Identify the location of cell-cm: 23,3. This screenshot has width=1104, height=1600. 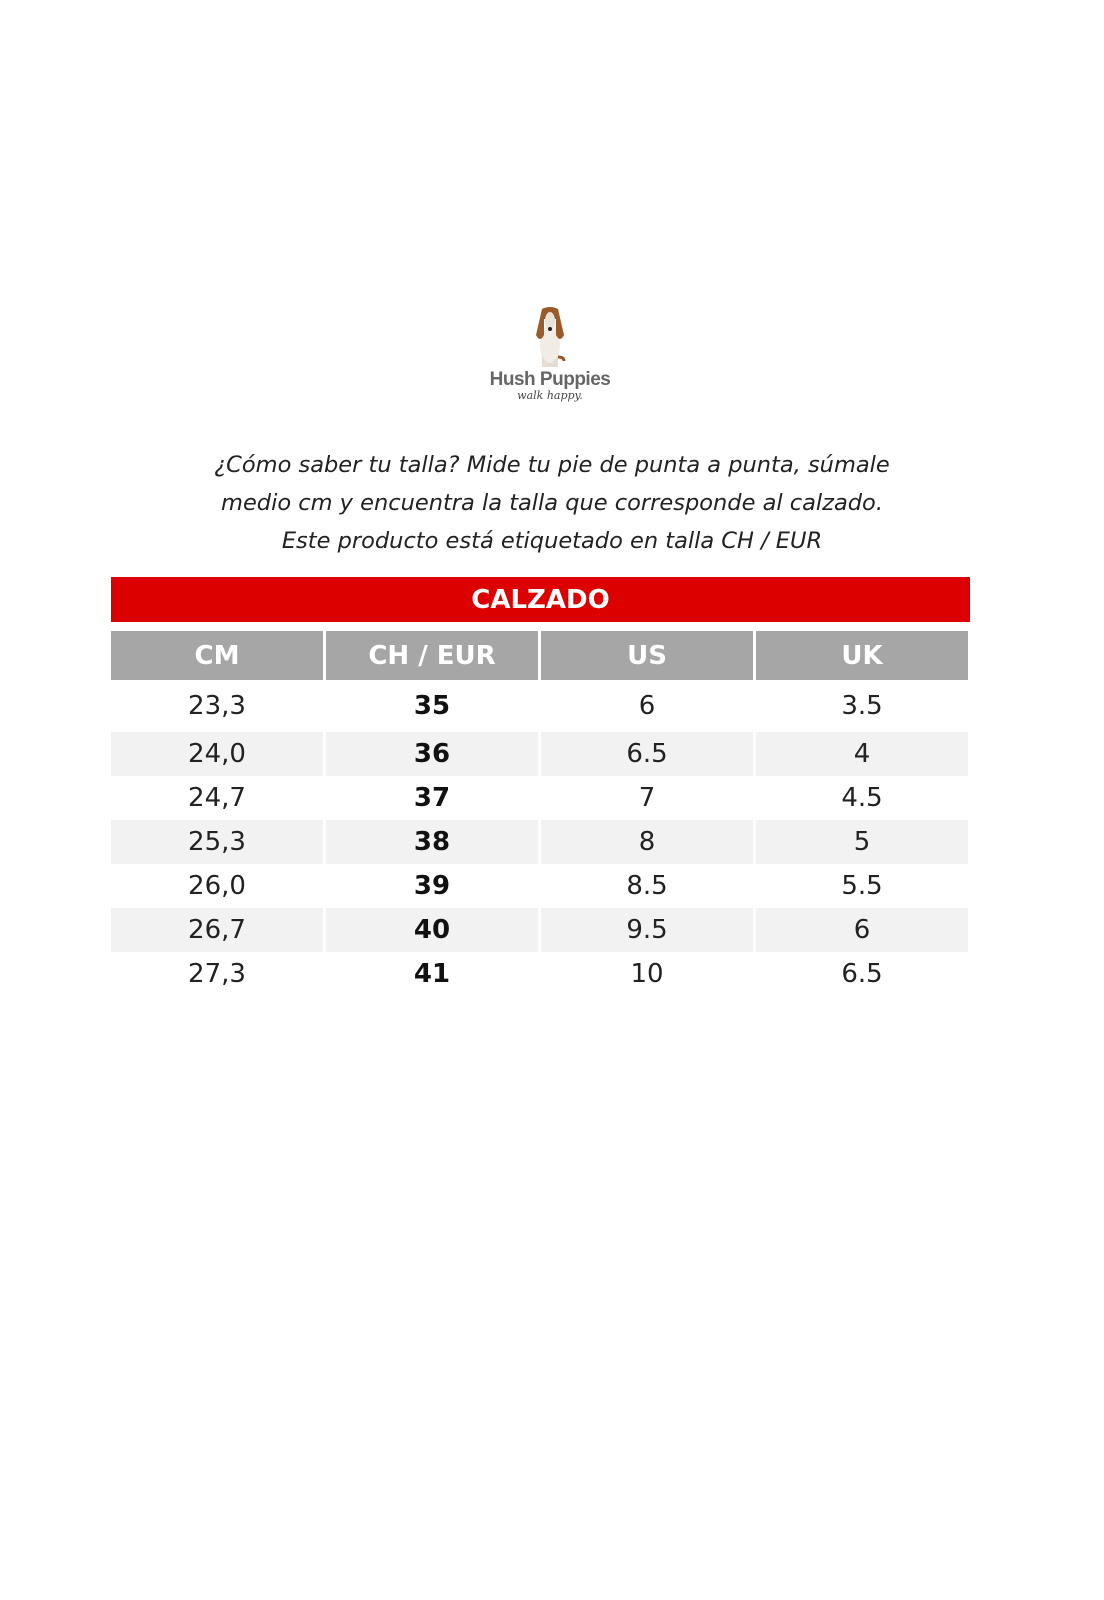
(217, 706).